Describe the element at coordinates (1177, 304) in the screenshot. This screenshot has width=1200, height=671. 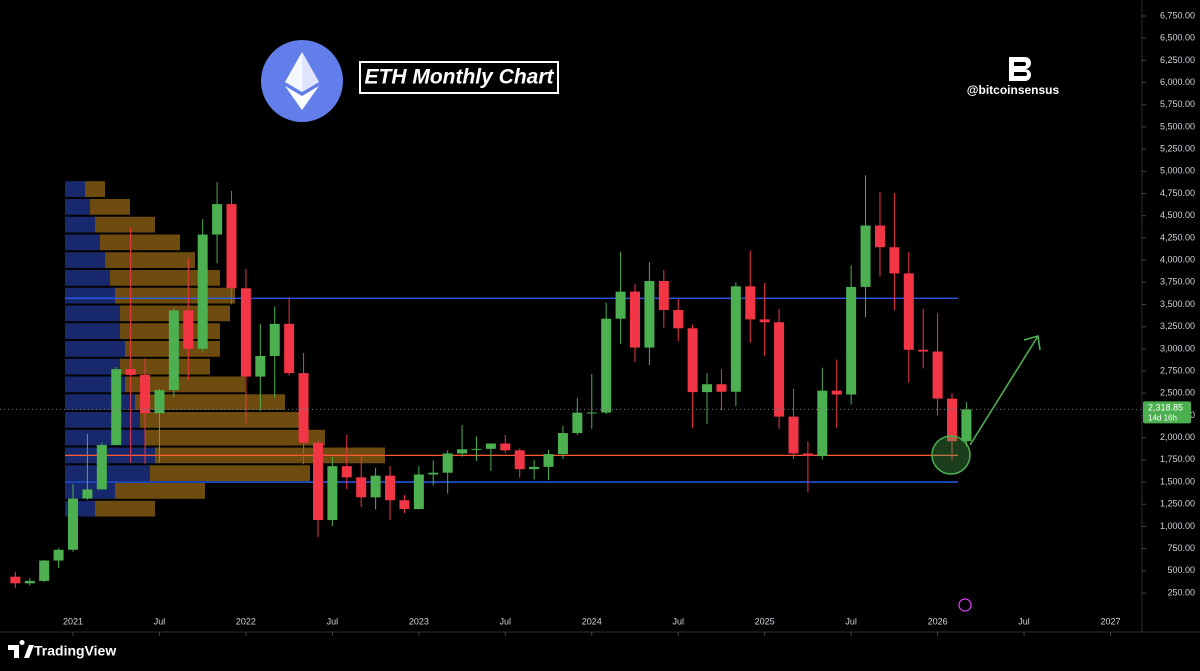
I see `y-tick-label: 3,500.00` at that location.